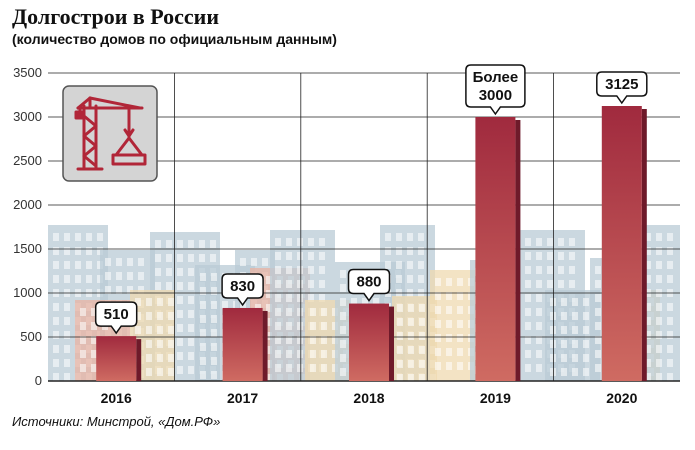 The image size is (695, 450). I want to click on y-tick-label: 1500, so click(27, 248).